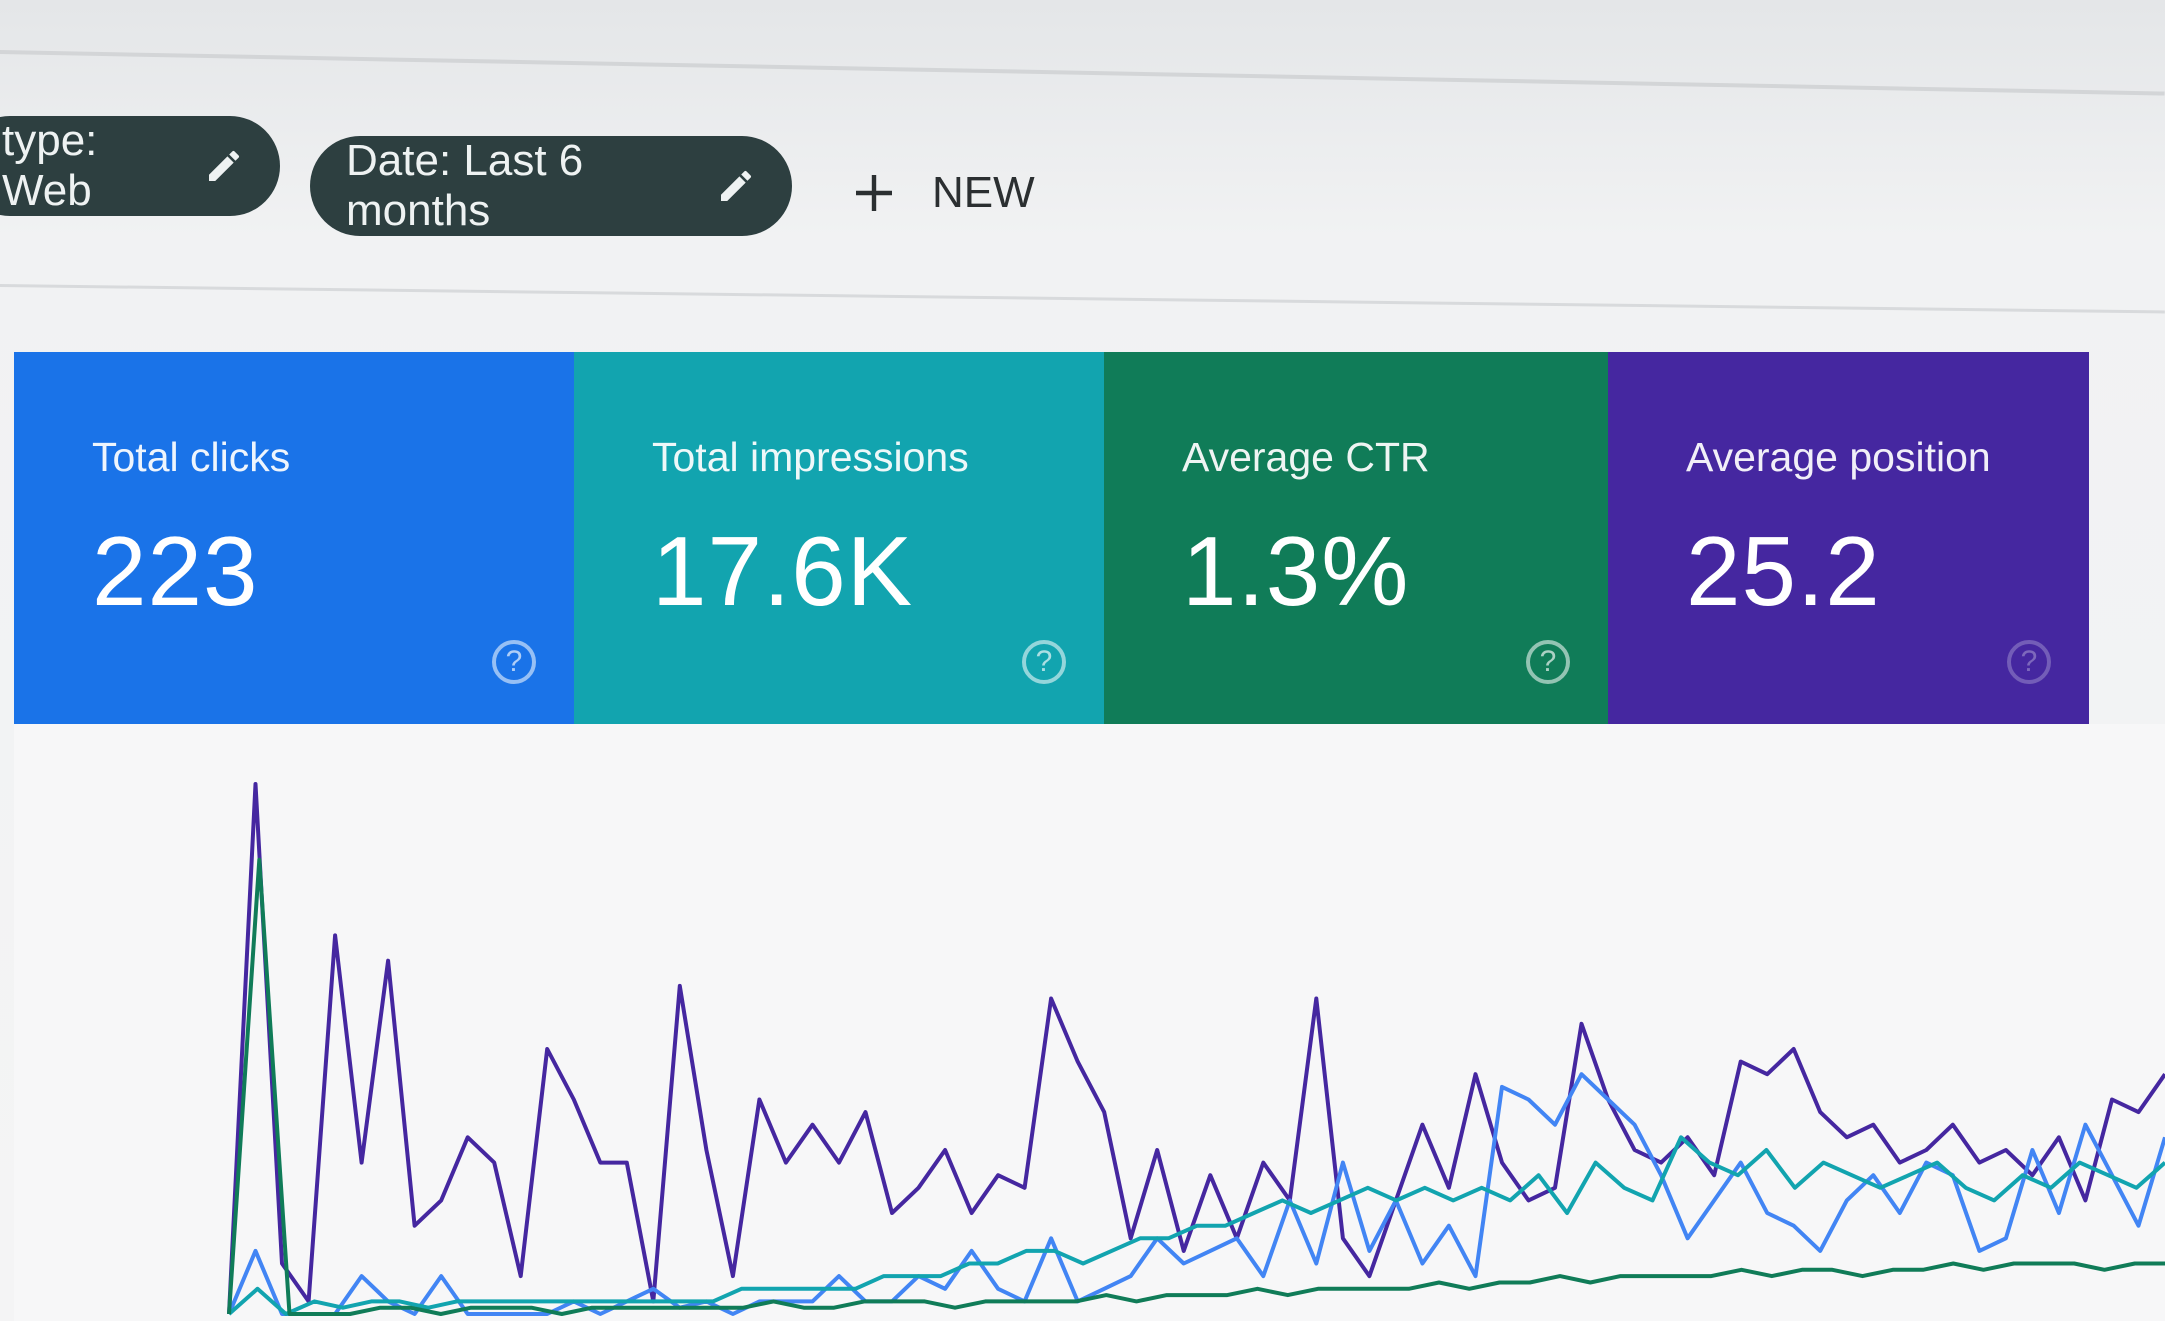 This screenshot has width=2165, height=1321. I want to click on average-ctr-label: Average CTR, so click(1306, 457).